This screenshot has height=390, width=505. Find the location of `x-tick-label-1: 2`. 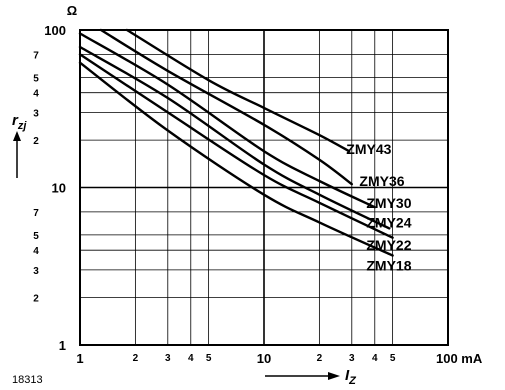

x-tick-label-1: 2 is located at coordinates (136, 358).